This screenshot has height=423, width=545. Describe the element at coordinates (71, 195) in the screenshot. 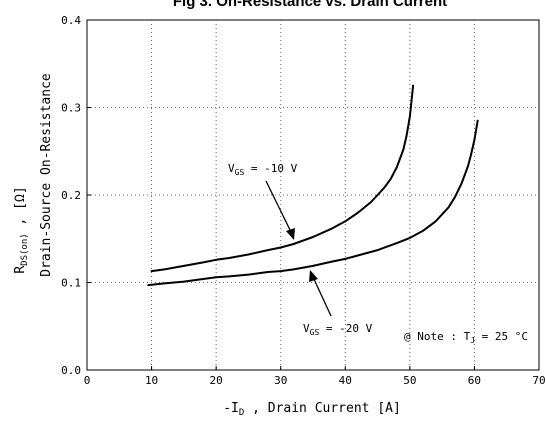

I see `y-tick-label: 0.2` at that location.